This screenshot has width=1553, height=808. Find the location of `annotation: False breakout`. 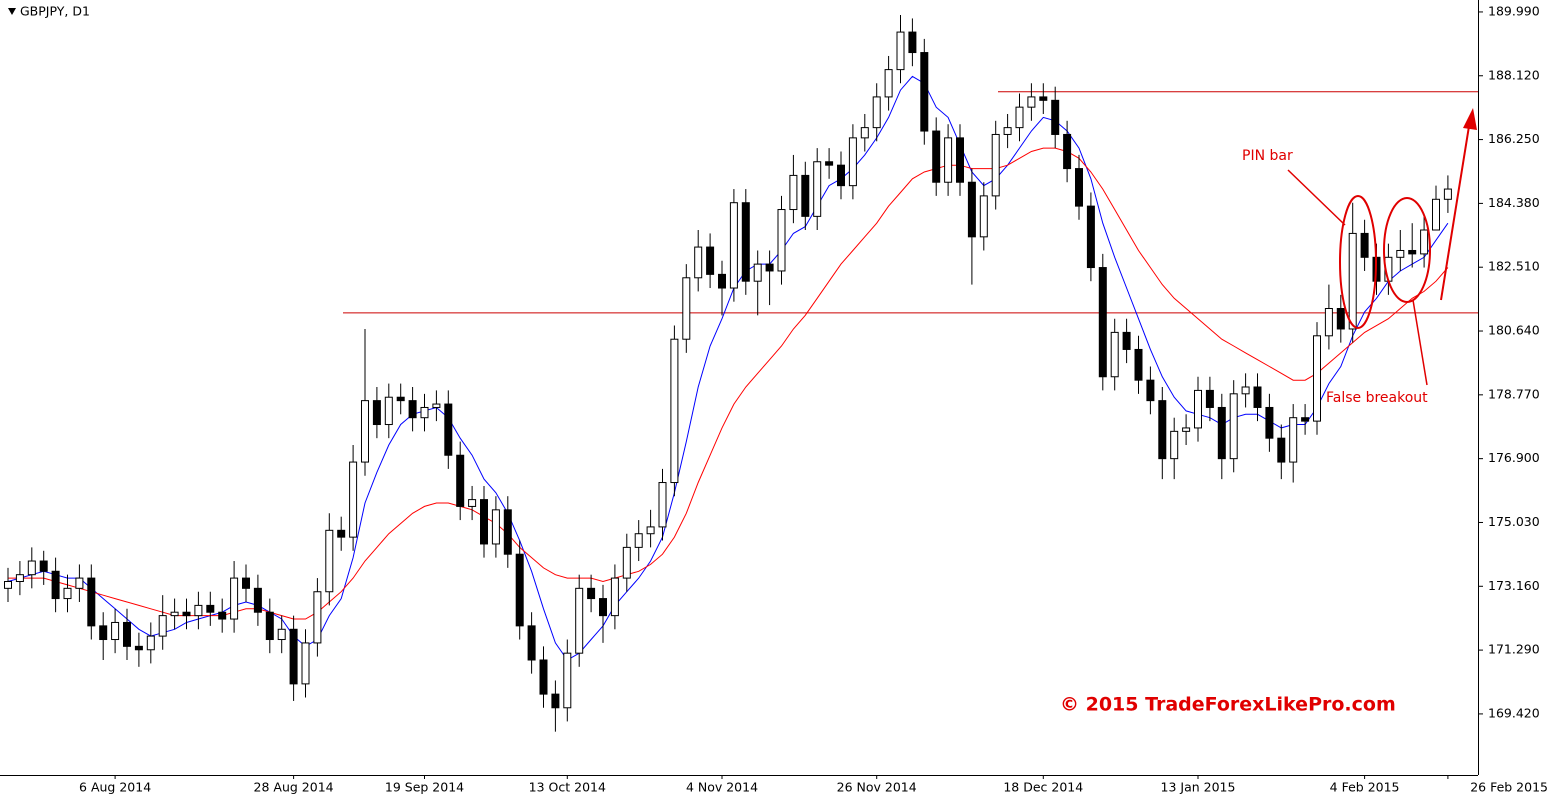

annotation: False breakout is located at coordinates (1377, 398).